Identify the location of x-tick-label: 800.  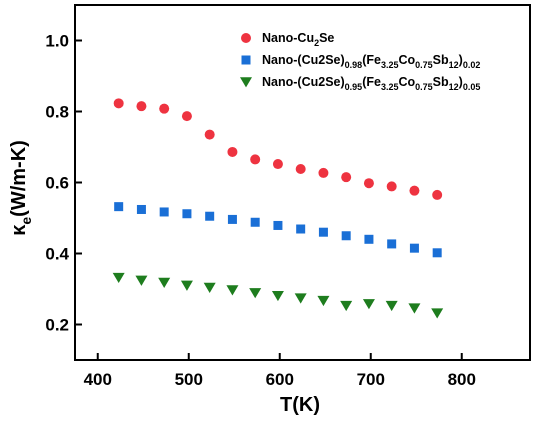
(462, 379).